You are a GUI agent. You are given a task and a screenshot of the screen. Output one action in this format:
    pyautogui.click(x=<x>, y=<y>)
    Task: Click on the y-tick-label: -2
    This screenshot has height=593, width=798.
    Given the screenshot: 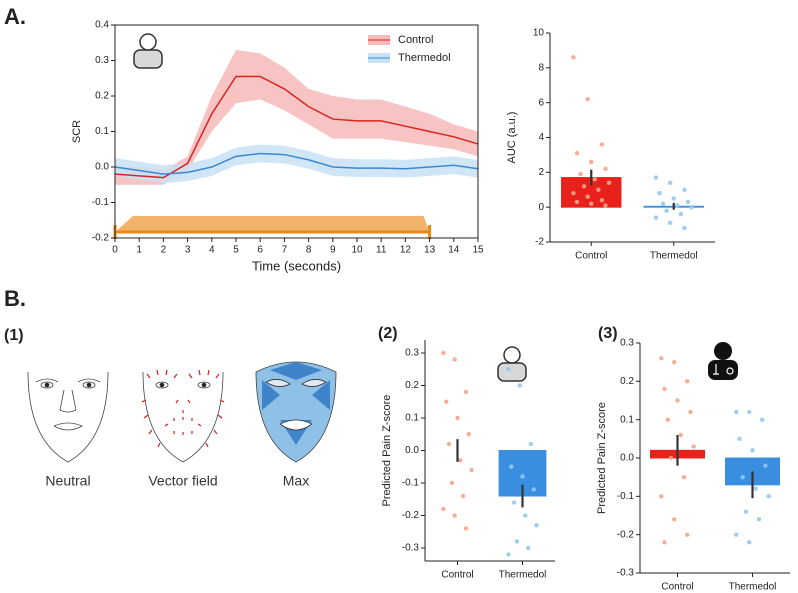 What is the action you would take?
    pyautogui.click(x=539, y=242)
    